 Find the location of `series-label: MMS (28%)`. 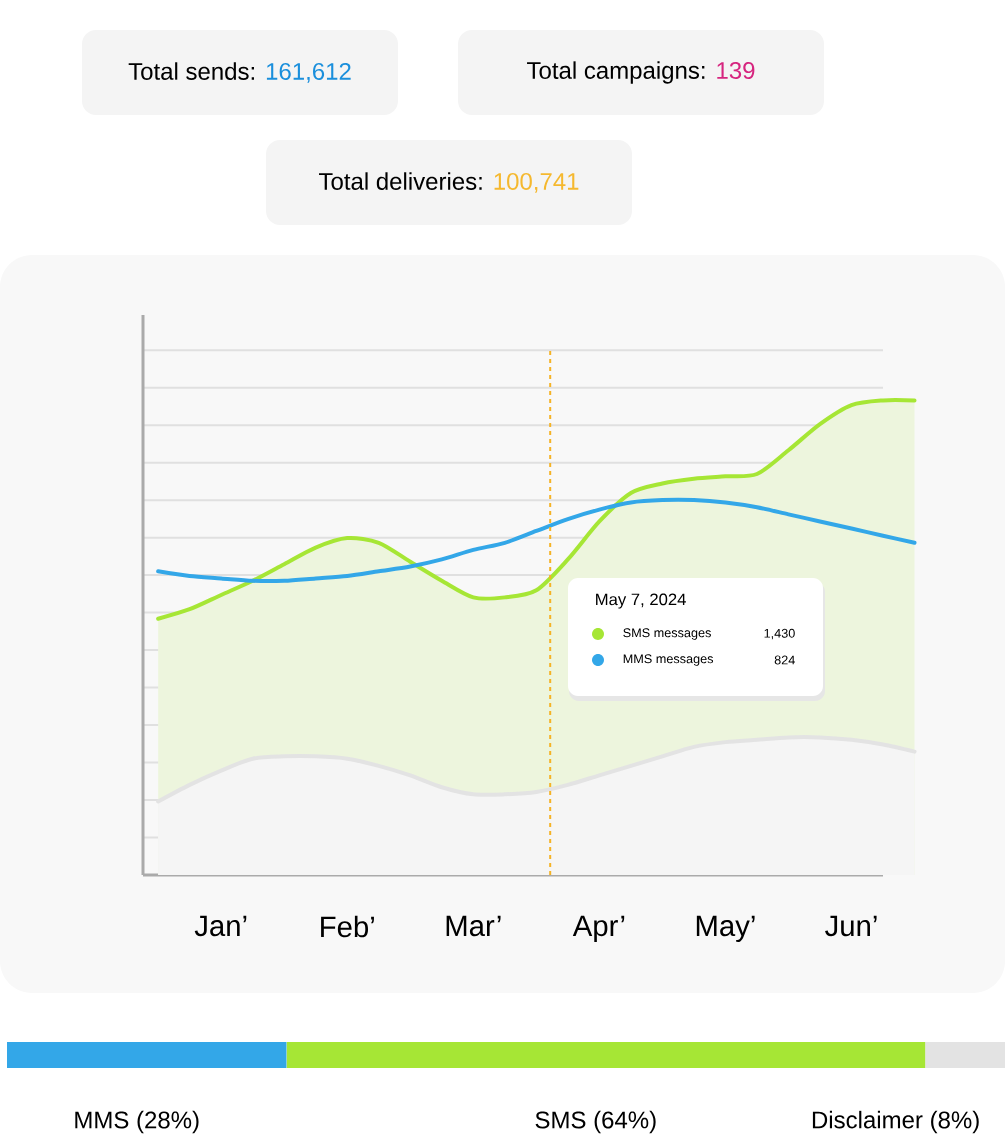

series-label: MMS (28%) is located at coordinates (137, 1122).